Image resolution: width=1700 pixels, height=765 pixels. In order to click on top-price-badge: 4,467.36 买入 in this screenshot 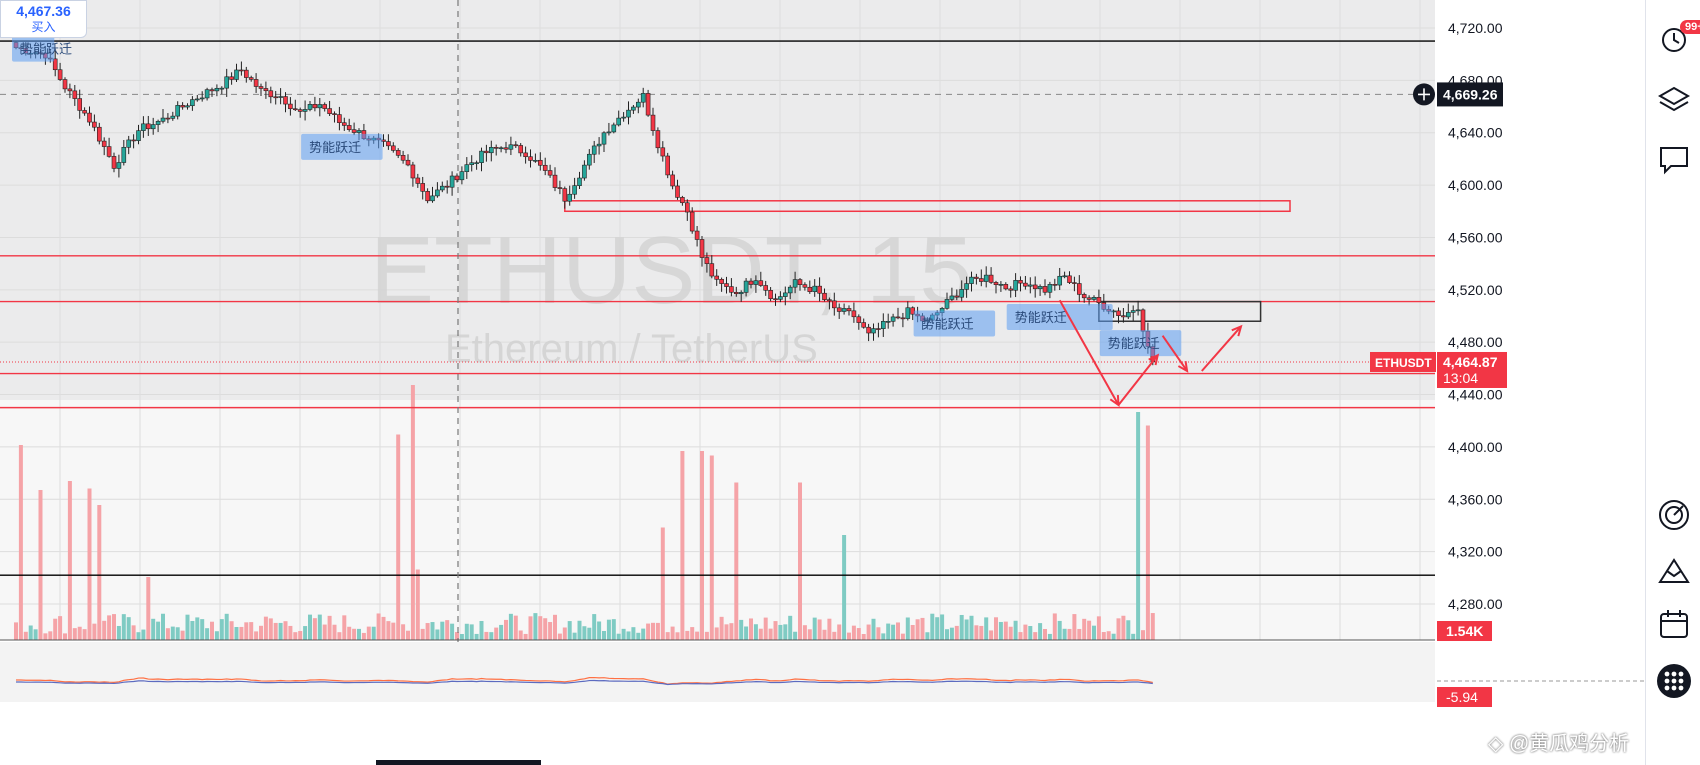, I will do `click(43, 19)`.